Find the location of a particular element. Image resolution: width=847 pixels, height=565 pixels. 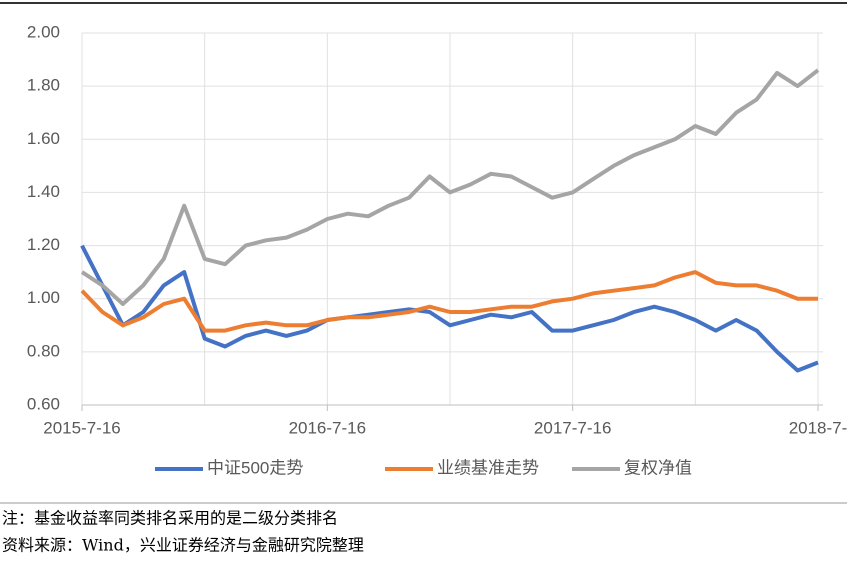

series-line is located at coordinates (449, 301).